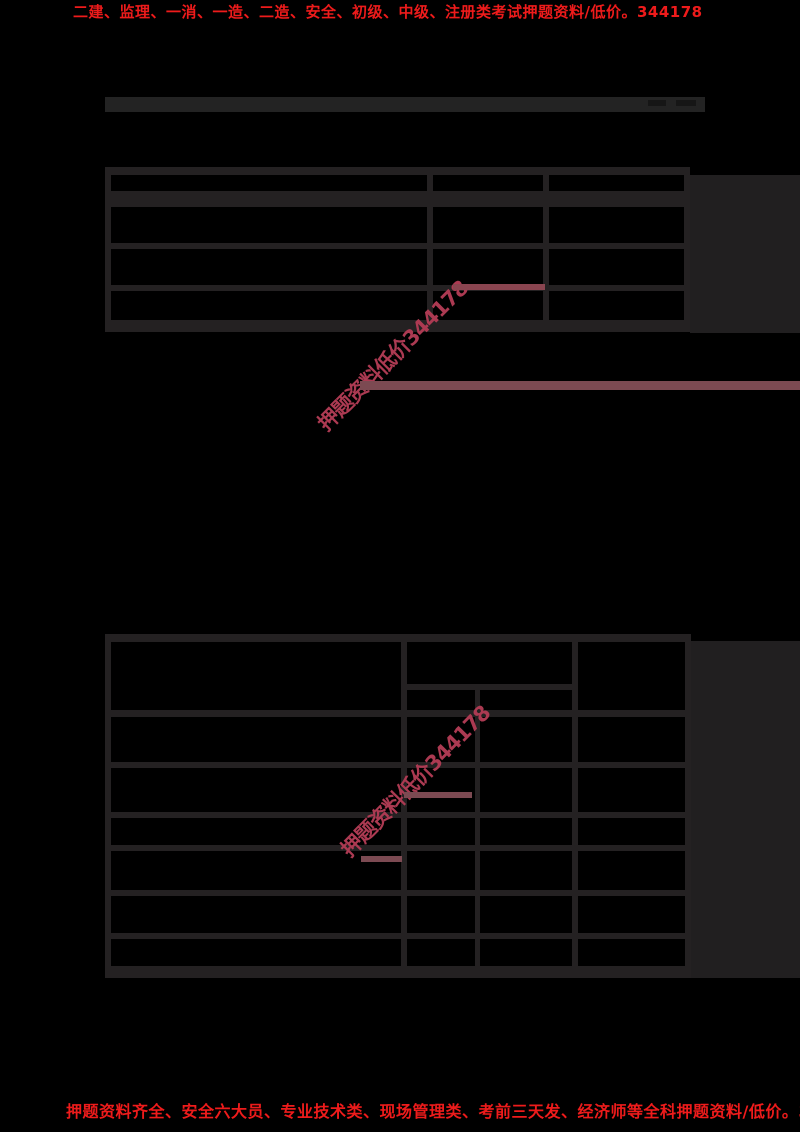  I want to click on table1-border-left, so click(108, 249).